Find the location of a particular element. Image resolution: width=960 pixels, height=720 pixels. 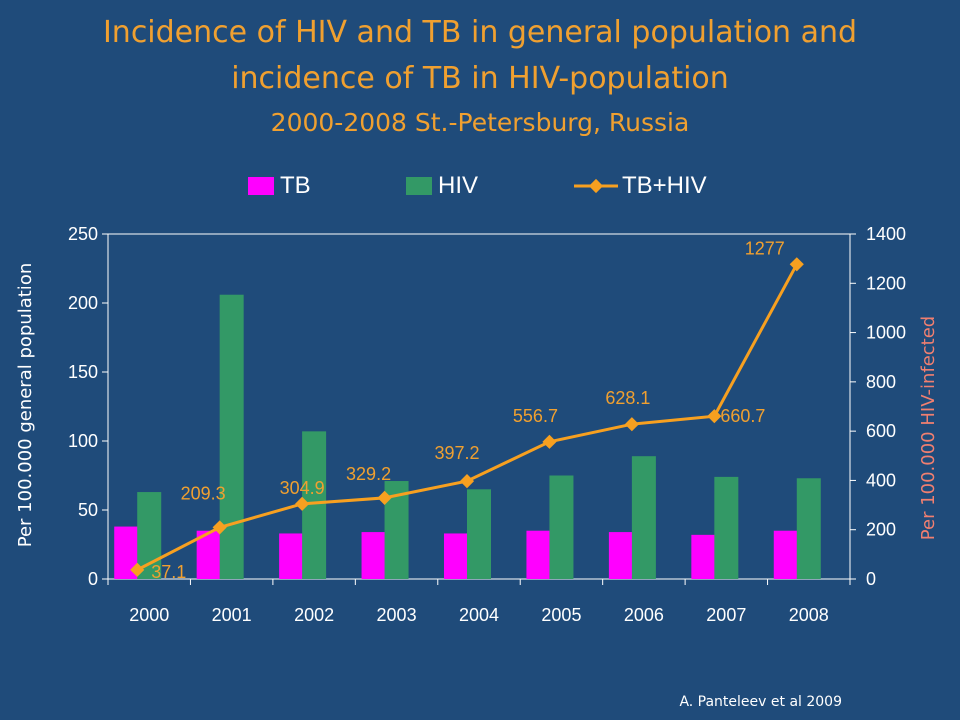

data-label-tbhiv: 397.2 is located at coordinates (456, 453).